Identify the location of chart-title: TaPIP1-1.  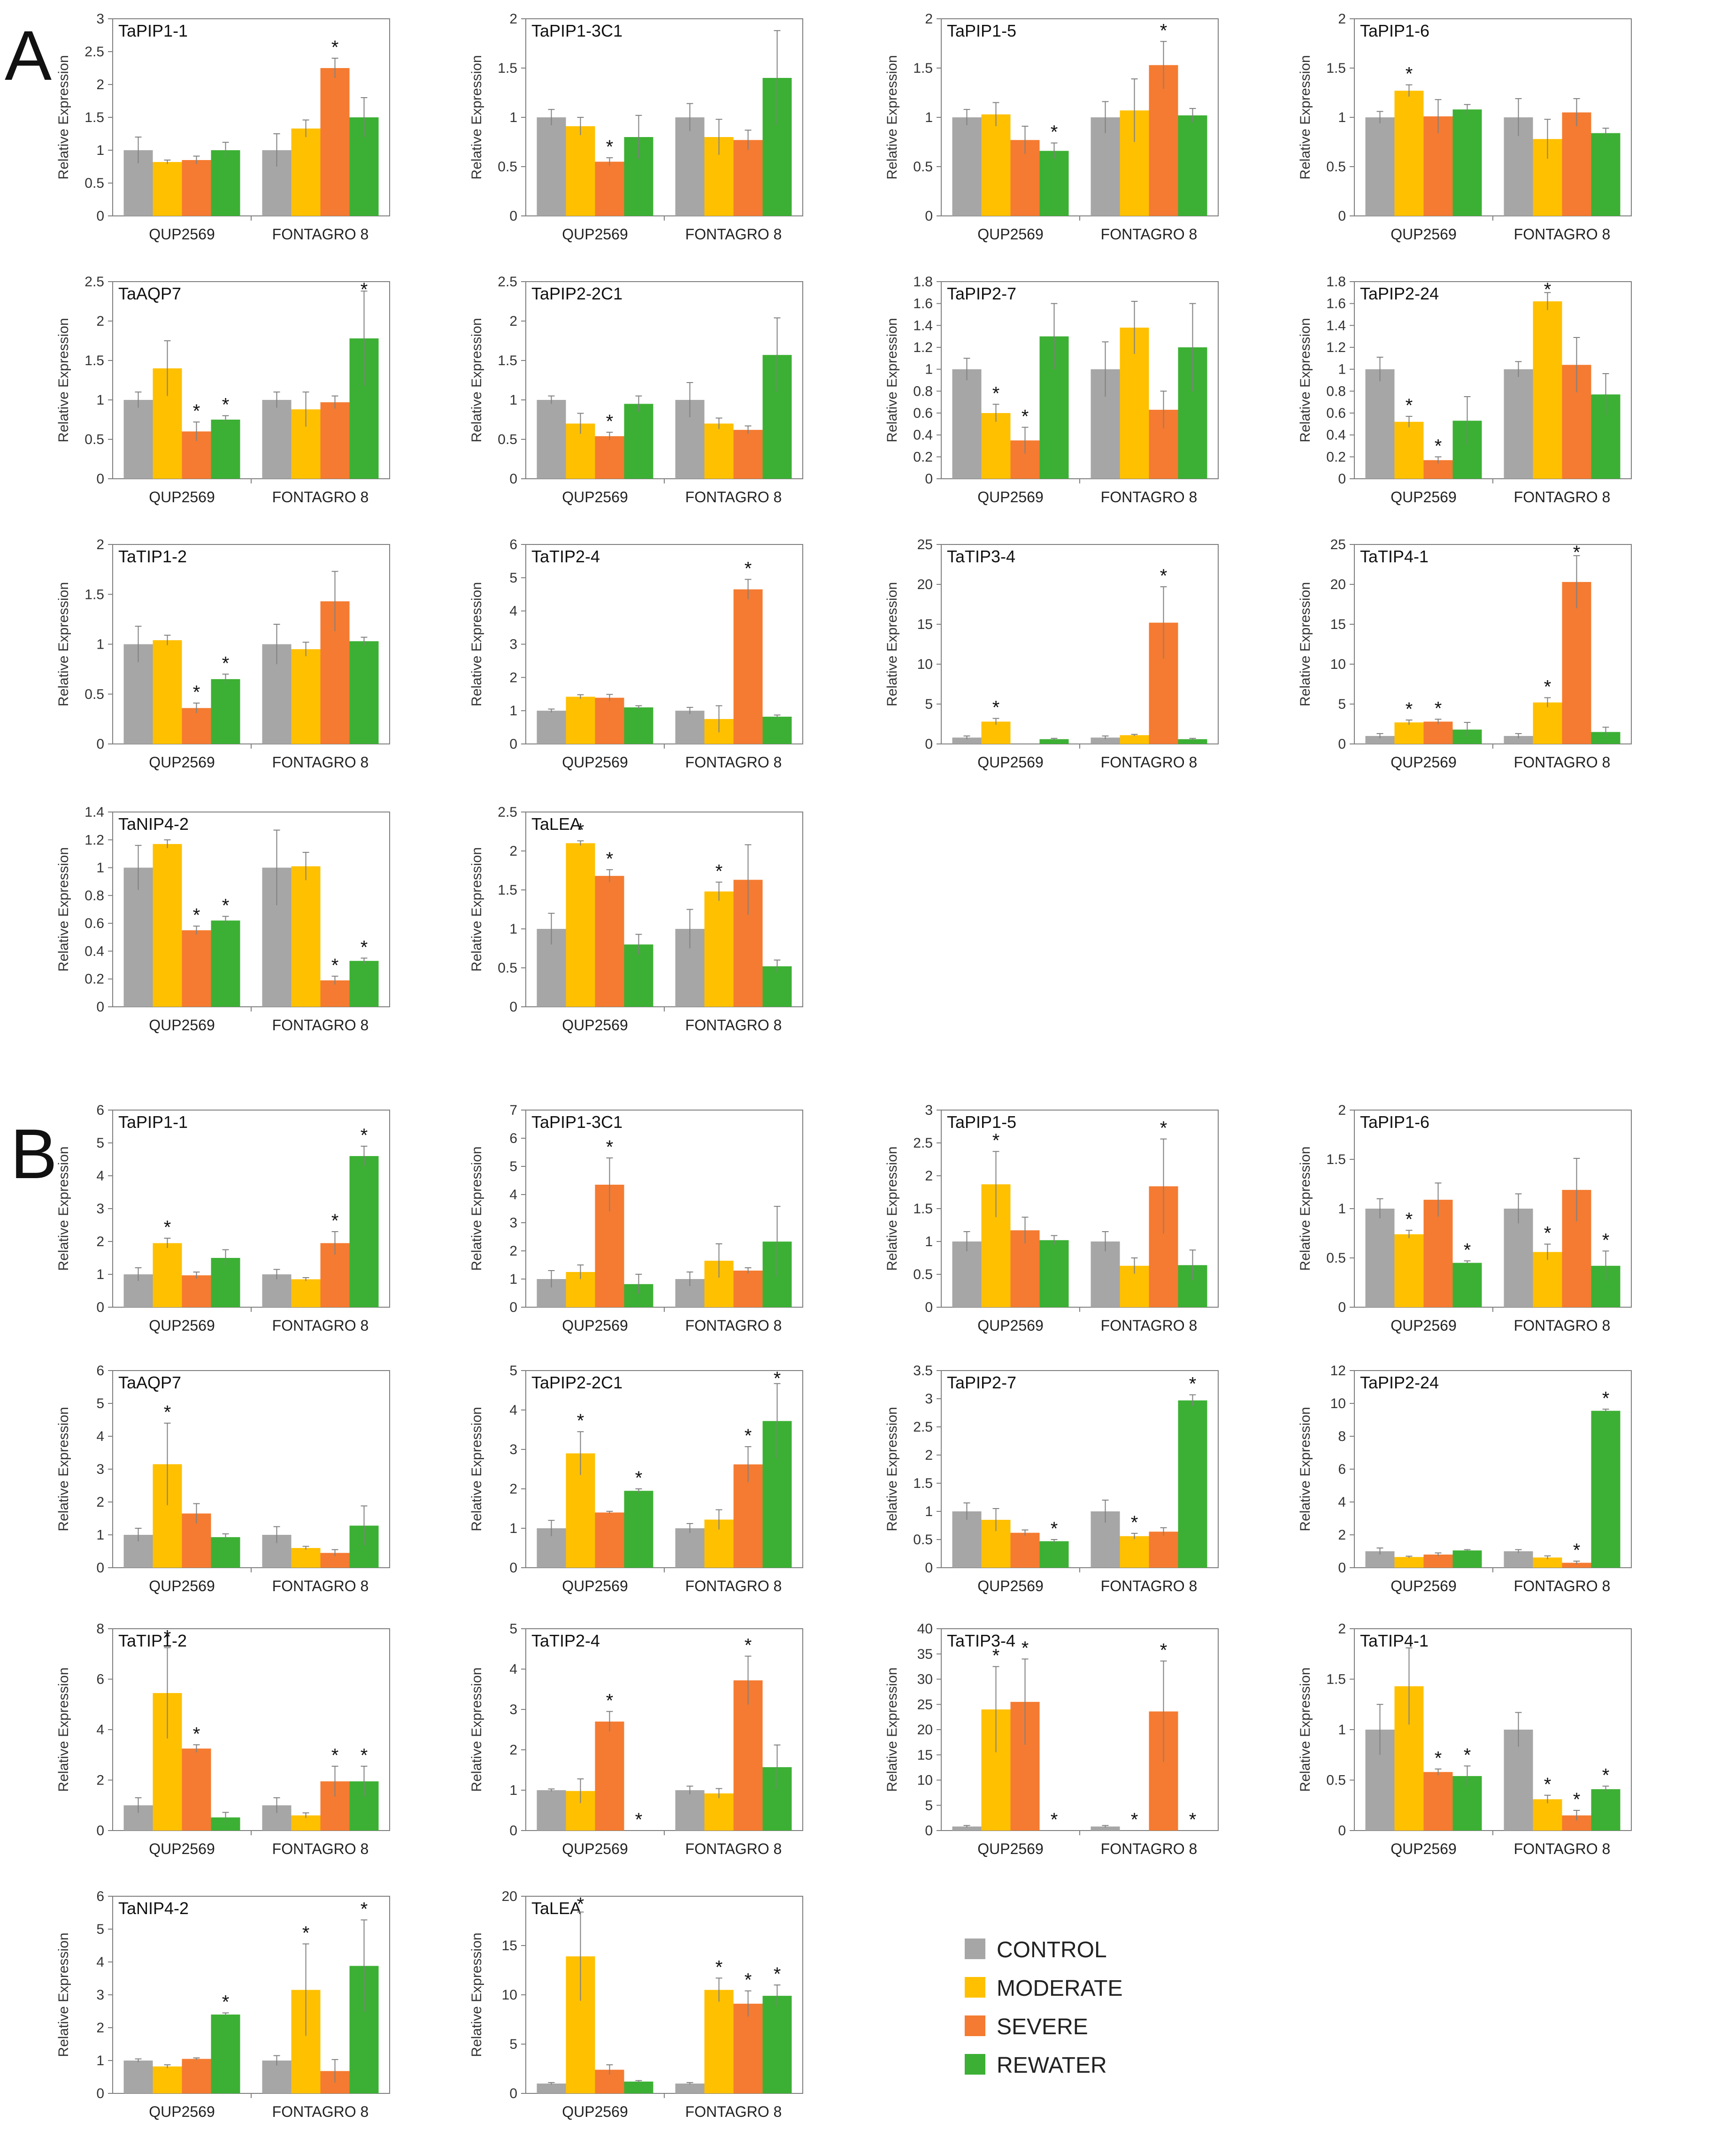
(153, 1122).